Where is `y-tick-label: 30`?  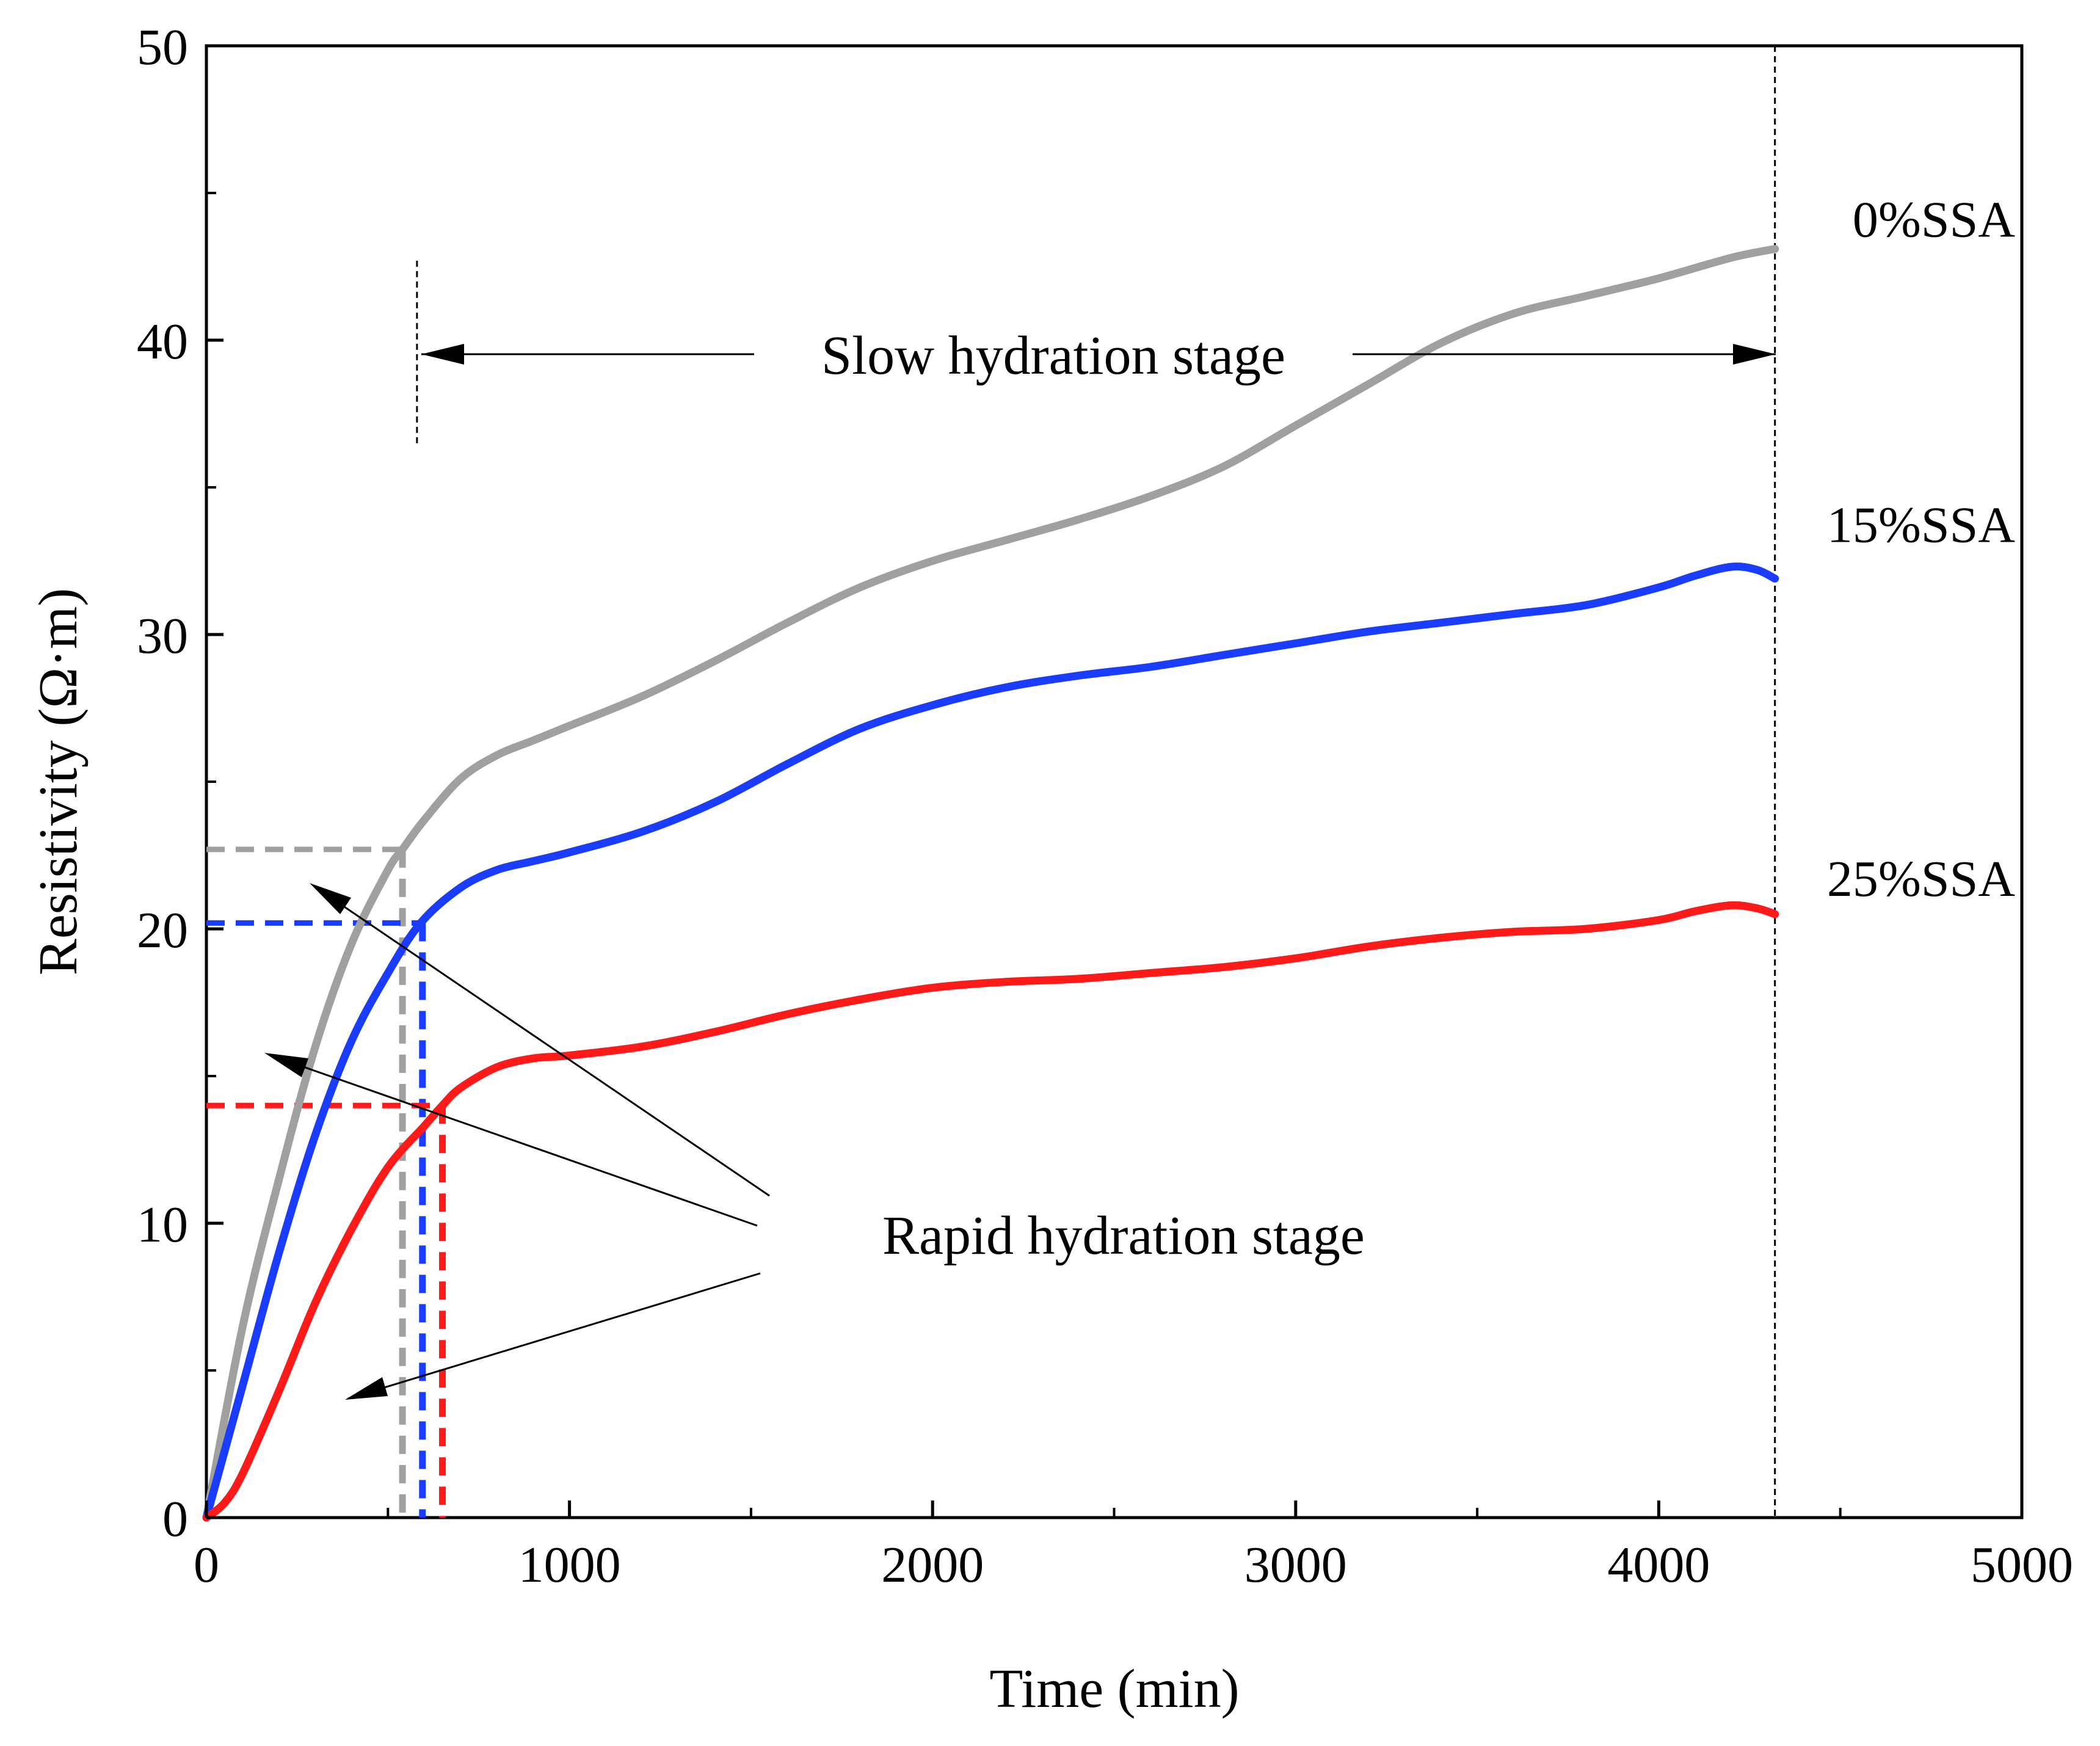 y-tick-label: 30 is located at coordinates (162, 636).